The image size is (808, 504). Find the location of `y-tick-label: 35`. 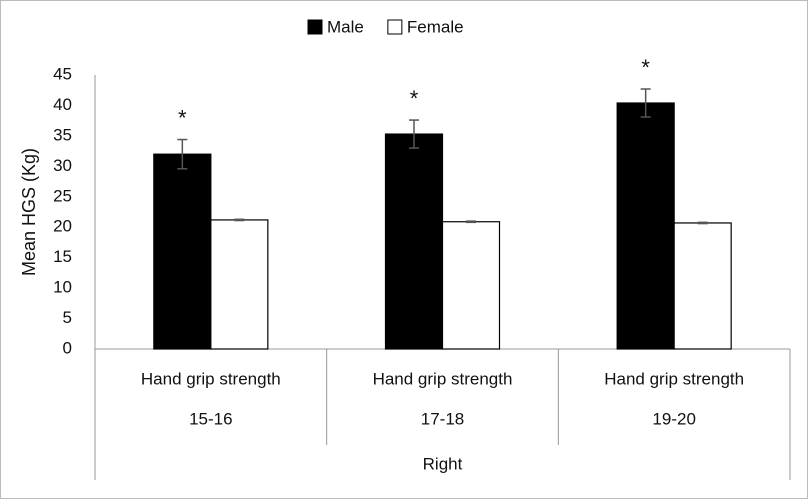

y-tick-label: 35 is located at coordinates (62, 134).